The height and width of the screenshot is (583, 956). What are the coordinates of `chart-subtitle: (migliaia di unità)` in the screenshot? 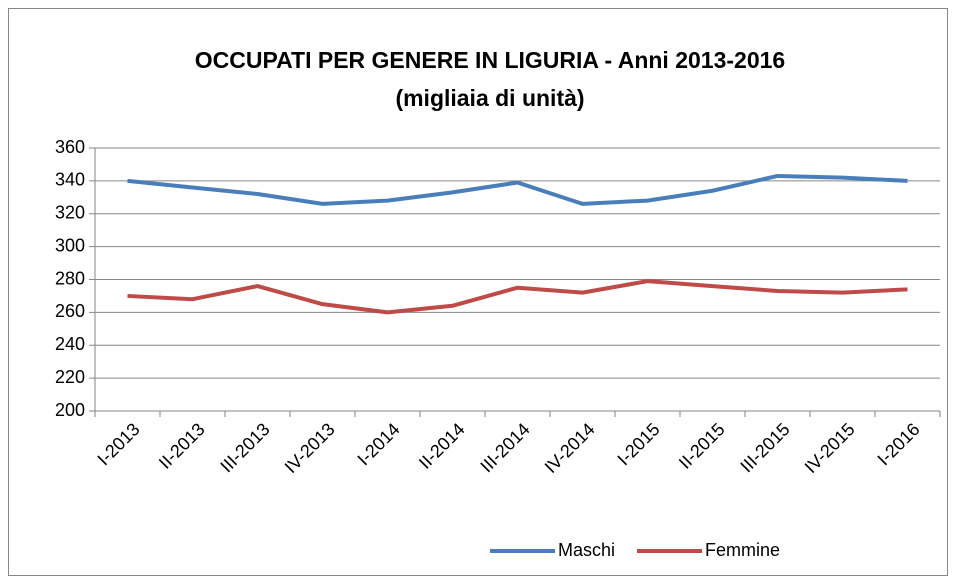 It's located at (489, 98).